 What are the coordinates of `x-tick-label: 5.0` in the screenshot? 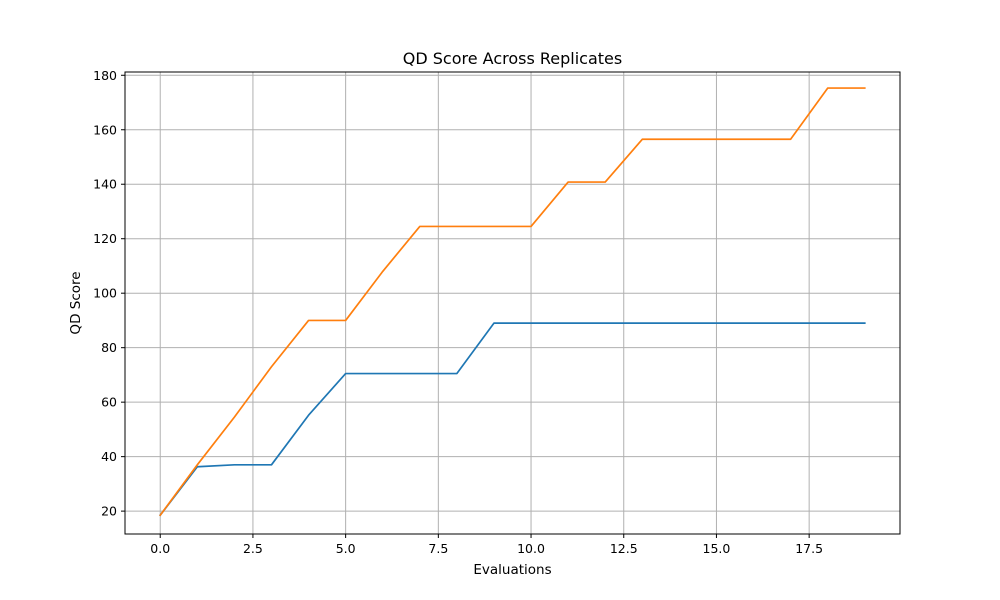 It's located at (346, 548).